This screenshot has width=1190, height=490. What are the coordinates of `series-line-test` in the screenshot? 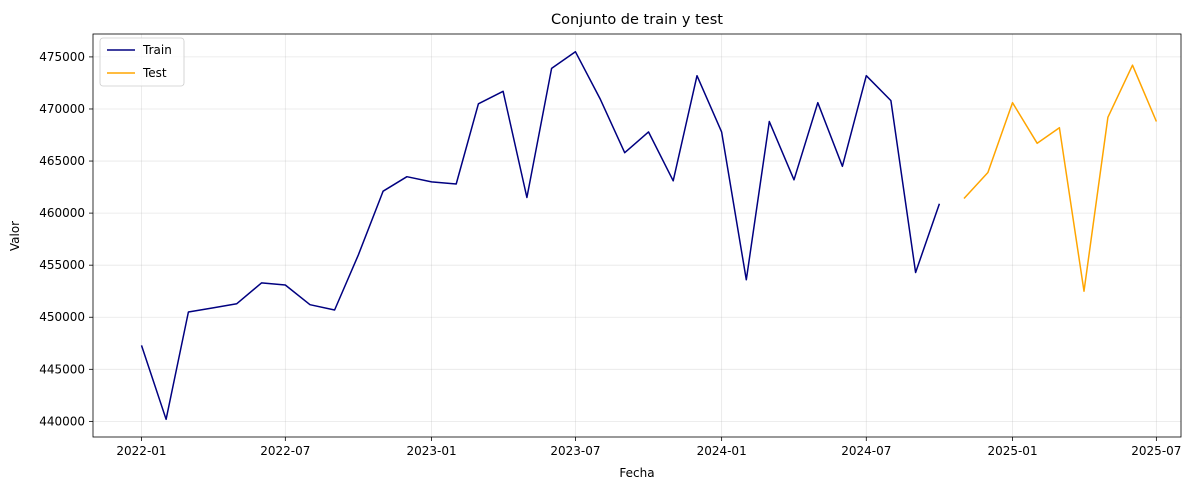 It's located at (1060, 178).